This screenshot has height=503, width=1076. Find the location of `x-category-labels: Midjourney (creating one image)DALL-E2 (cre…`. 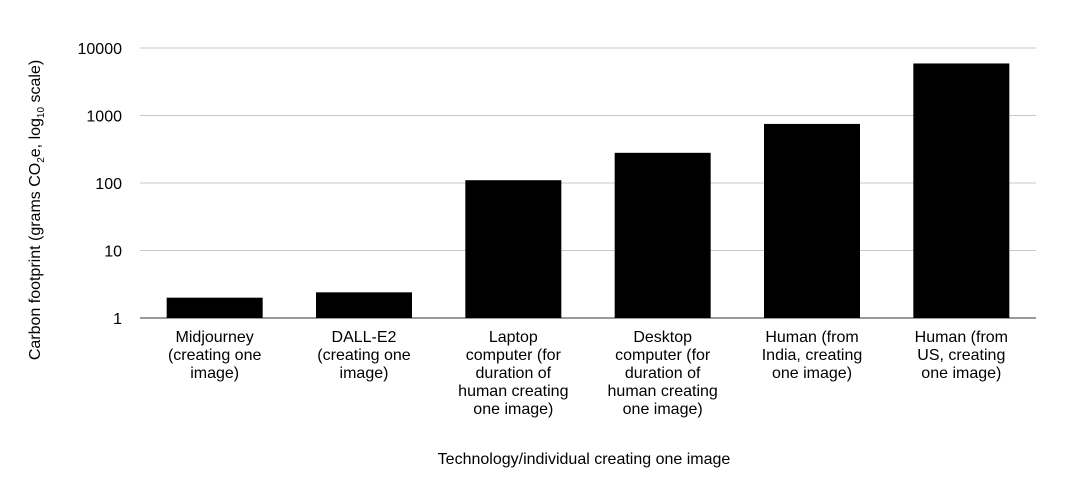

x-category-labels: Midjourney (creating one image)DALL-E2 (cre… is located at coordinates (588, 373).